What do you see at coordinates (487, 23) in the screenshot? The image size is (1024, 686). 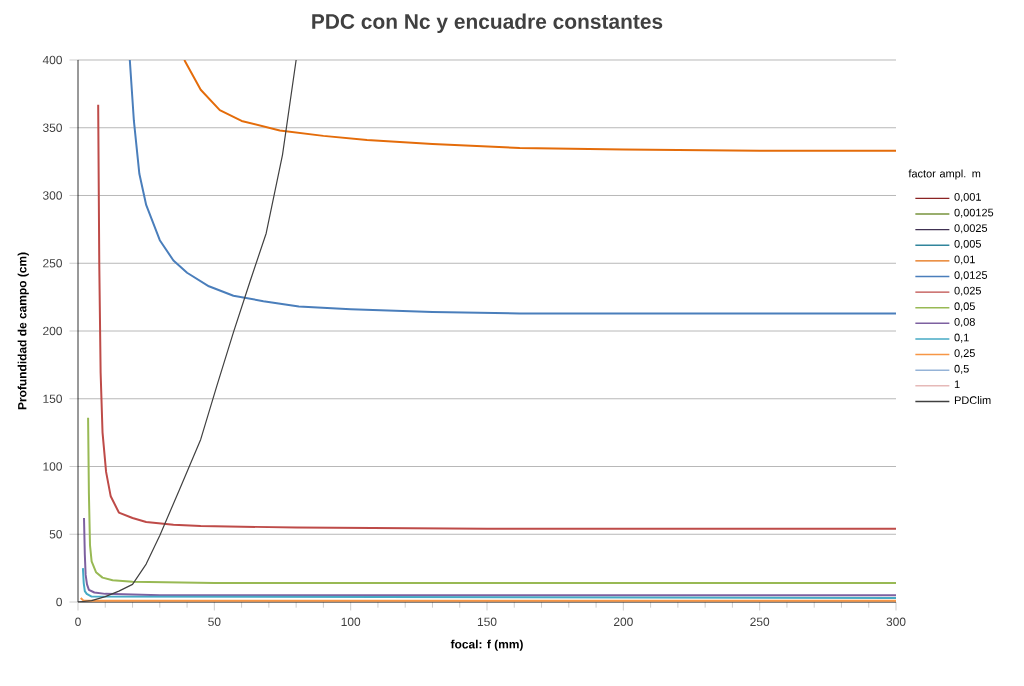 I see `chart-title: PDC con Nc y encuadre constantes` at bounding box center [487, 23].